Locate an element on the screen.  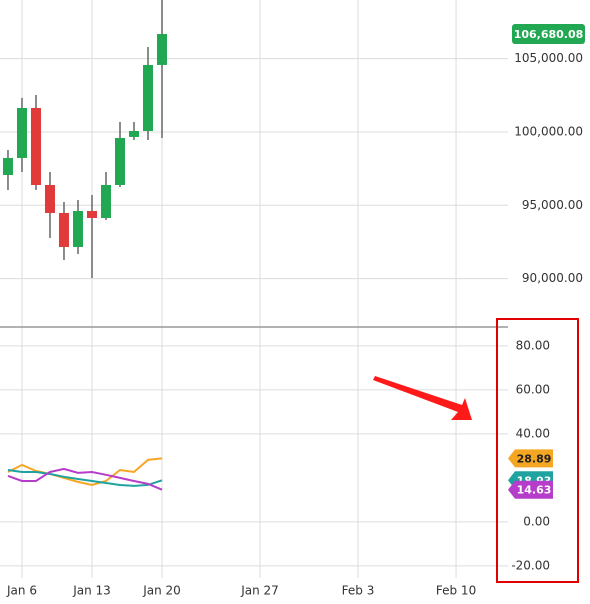
price-tag is located at coordinates (548, 34).